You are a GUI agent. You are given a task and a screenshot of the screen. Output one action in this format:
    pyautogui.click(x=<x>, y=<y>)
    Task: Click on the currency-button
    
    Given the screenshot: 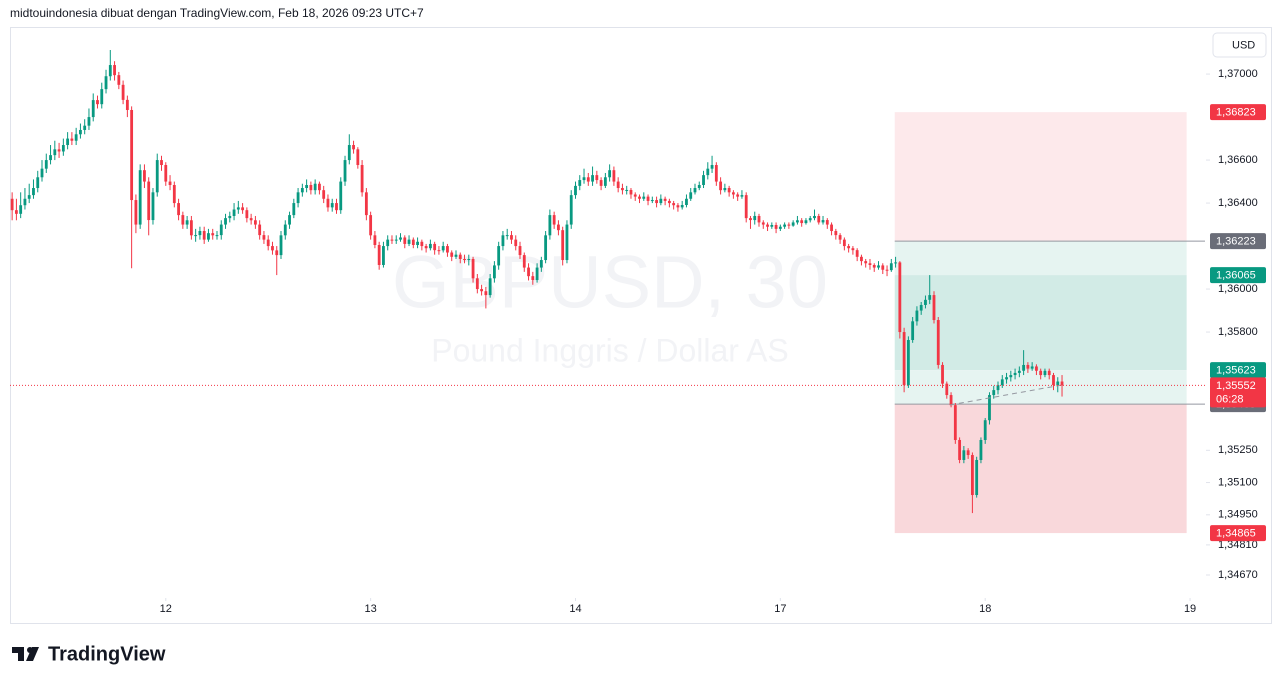 What is the action you would take?
    pyautogui.click(x=1239, y=45)
    